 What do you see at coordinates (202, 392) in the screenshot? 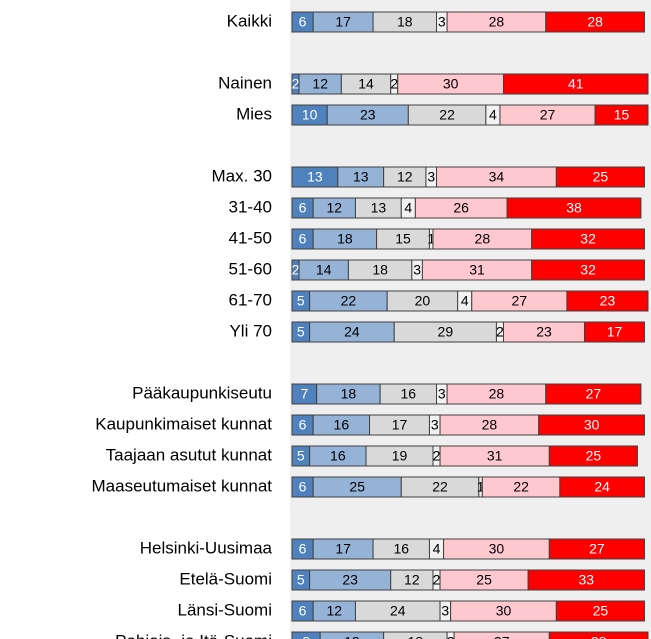
I see `category-label: Pääkaupunkiseutu` at bounding box center [202, 392].